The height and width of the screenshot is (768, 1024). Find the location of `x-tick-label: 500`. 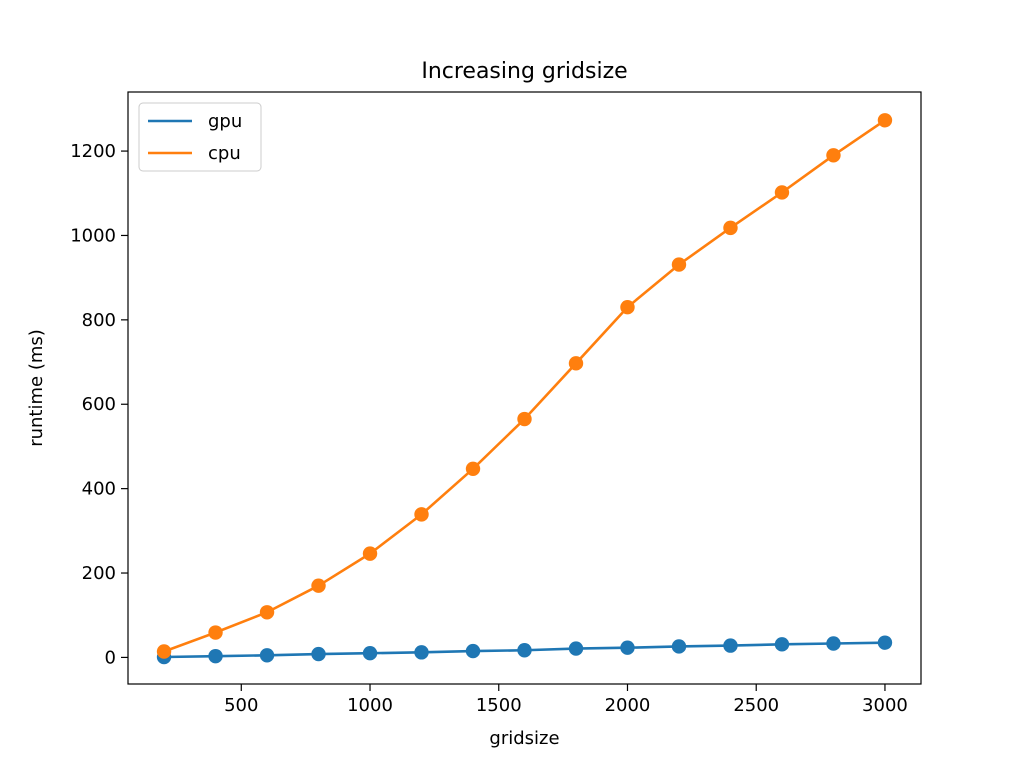

x-tick-label: 500 is located at coordinates (241, 705).